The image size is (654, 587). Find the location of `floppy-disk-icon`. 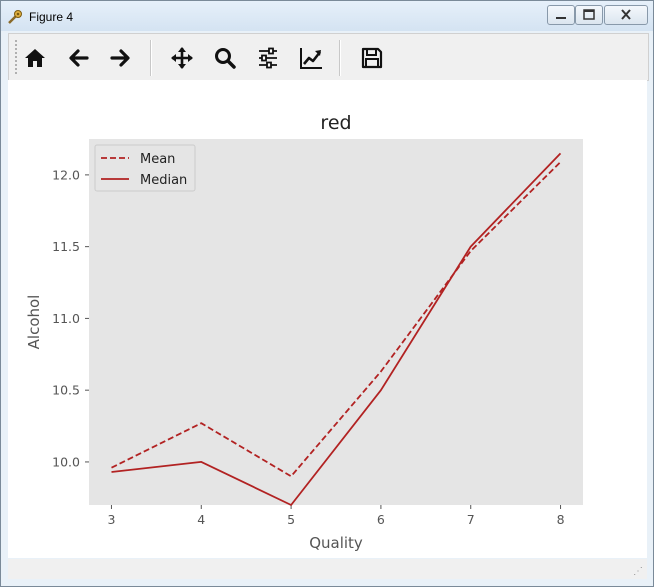

floppy-disk-icon is located at coordinates (372, 58).